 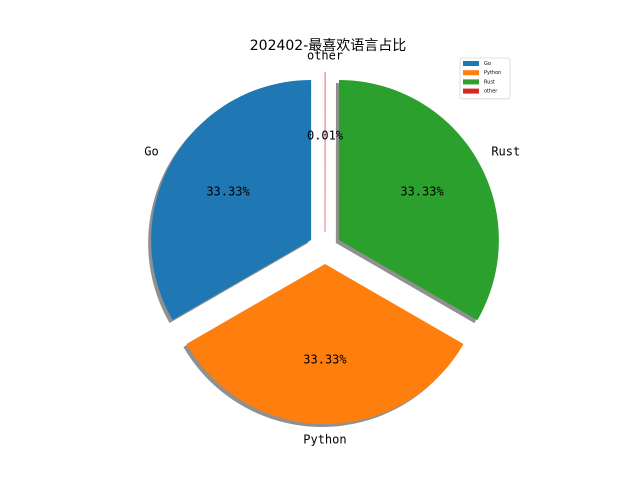 I want to click on legend-swatch-go, so click(x=471, y=63).